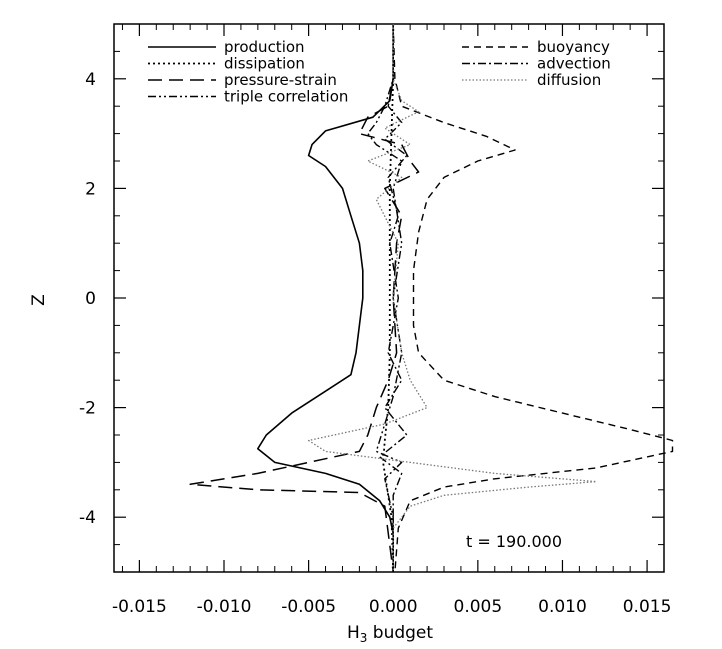  I want to click on x-tick-label: 0.000, so click(393, 607).